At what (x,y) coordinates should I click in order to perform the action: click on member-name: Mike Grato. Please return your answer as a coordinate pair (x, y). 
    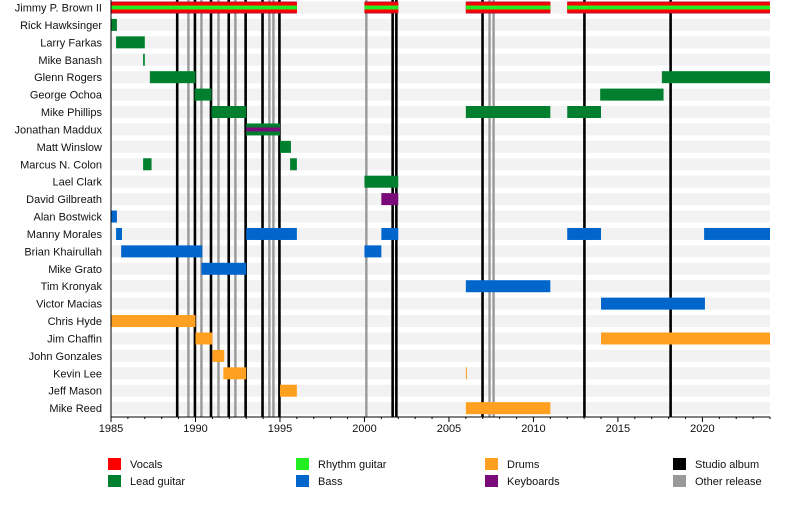
    Looking at the image, I should click on (75, 270).